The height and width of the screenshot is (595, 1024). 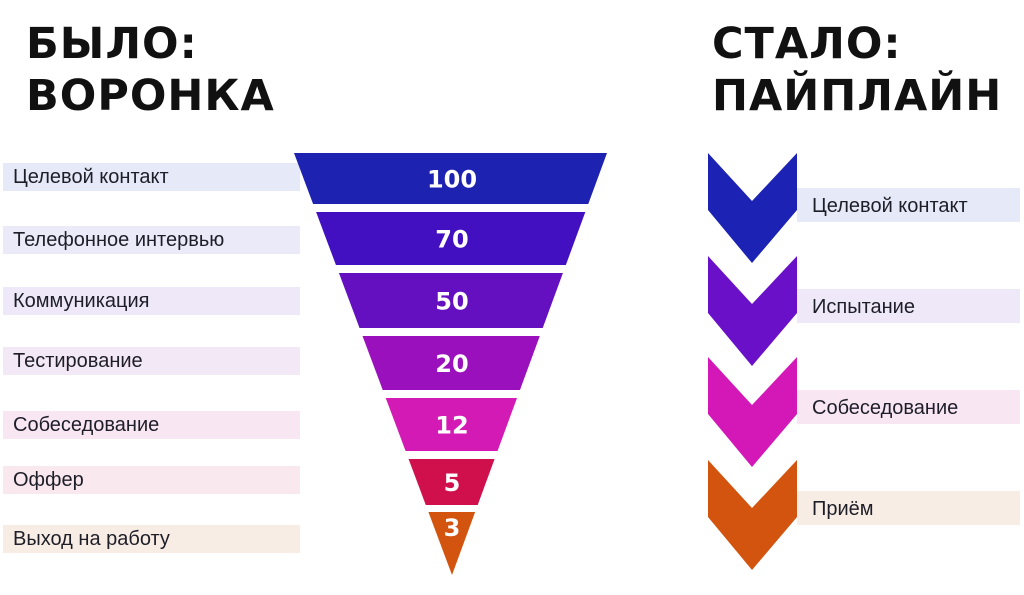 I want to click on funnel-stage-value: 70, so click(x=451, y=240).